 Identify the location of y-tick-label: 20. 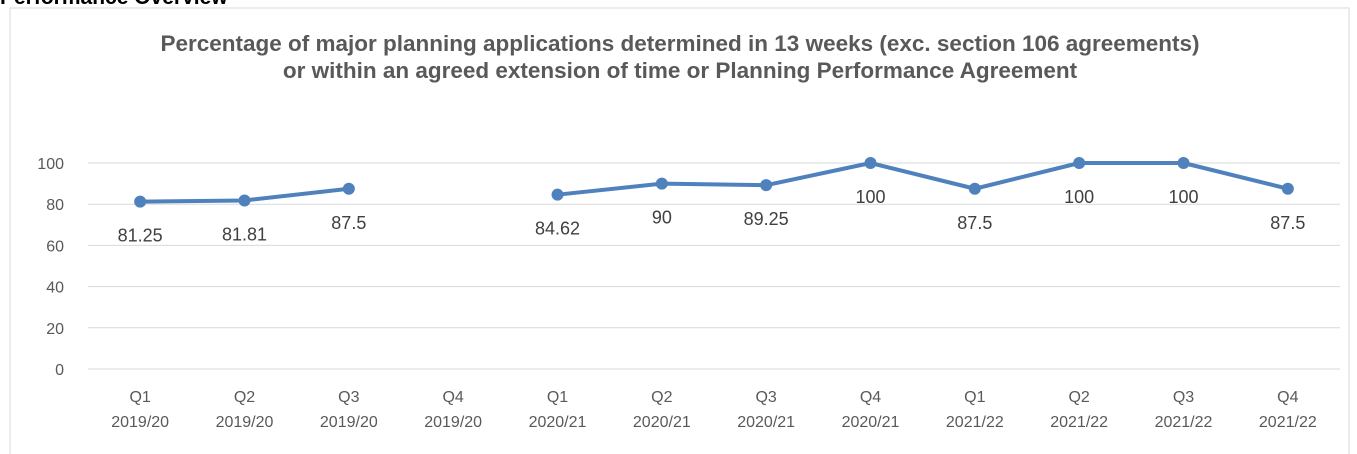
(55, 329).